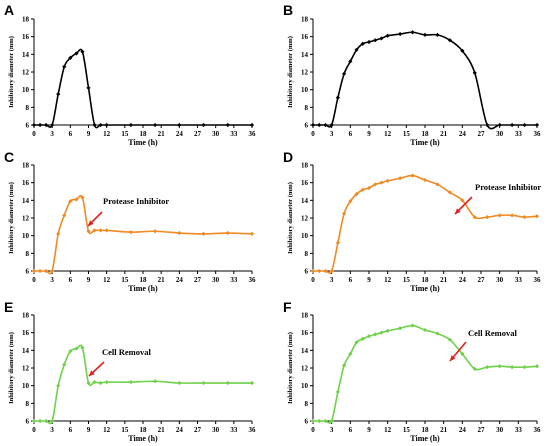 The image size is (550, 446). What do you see at coordinates (71, 430) in the screenshot?
I see `x-tick-label: 6` at bounding box center [71, 430].